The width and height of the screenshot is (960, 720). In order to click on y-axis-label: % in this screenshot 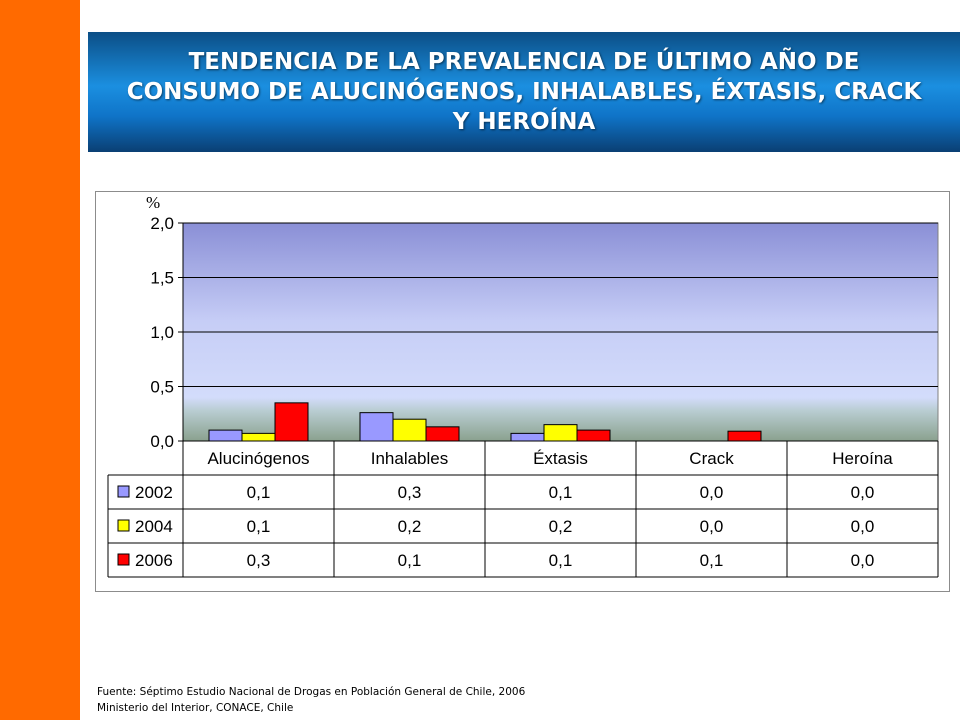, I will do `click(153, 202)`.